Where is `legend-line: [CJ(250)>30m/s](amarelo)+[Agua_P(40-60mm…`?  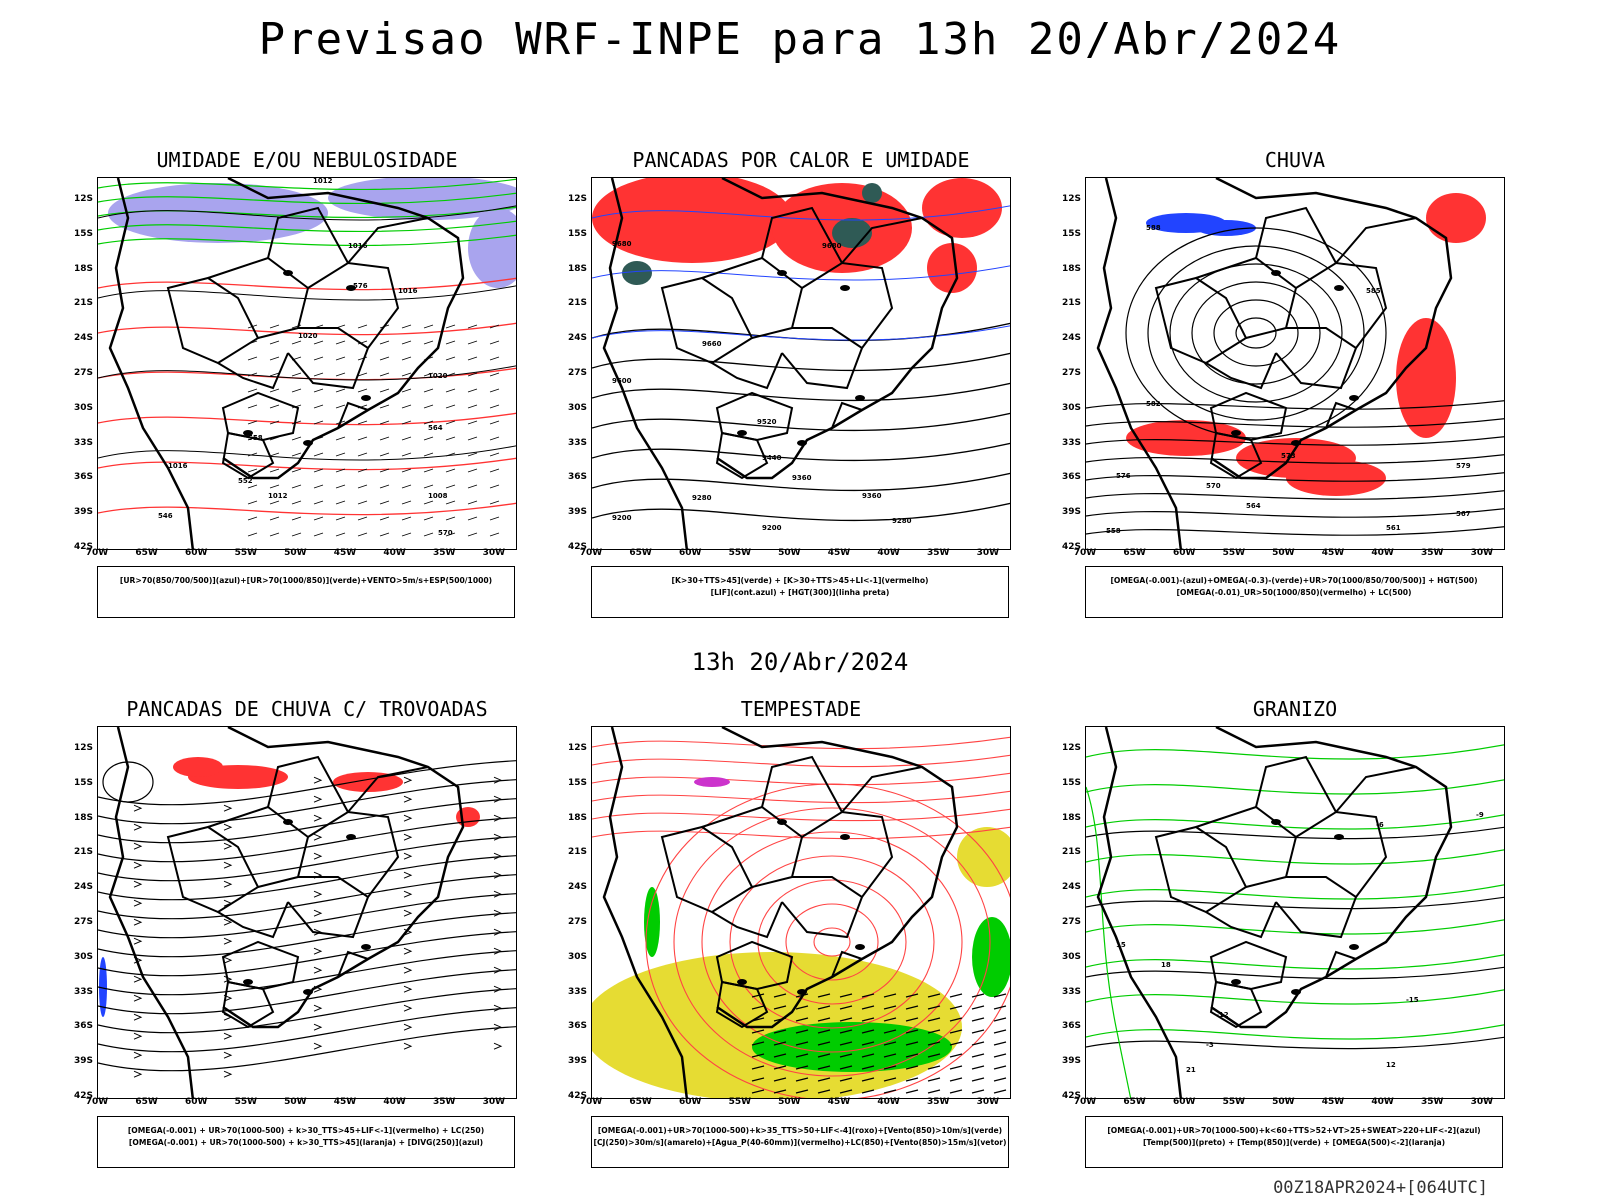 legend-line: [CJ(250)>30m/s](amarelo)+[Agua_P(40-60mm… is located at coordinates (800, 1142).